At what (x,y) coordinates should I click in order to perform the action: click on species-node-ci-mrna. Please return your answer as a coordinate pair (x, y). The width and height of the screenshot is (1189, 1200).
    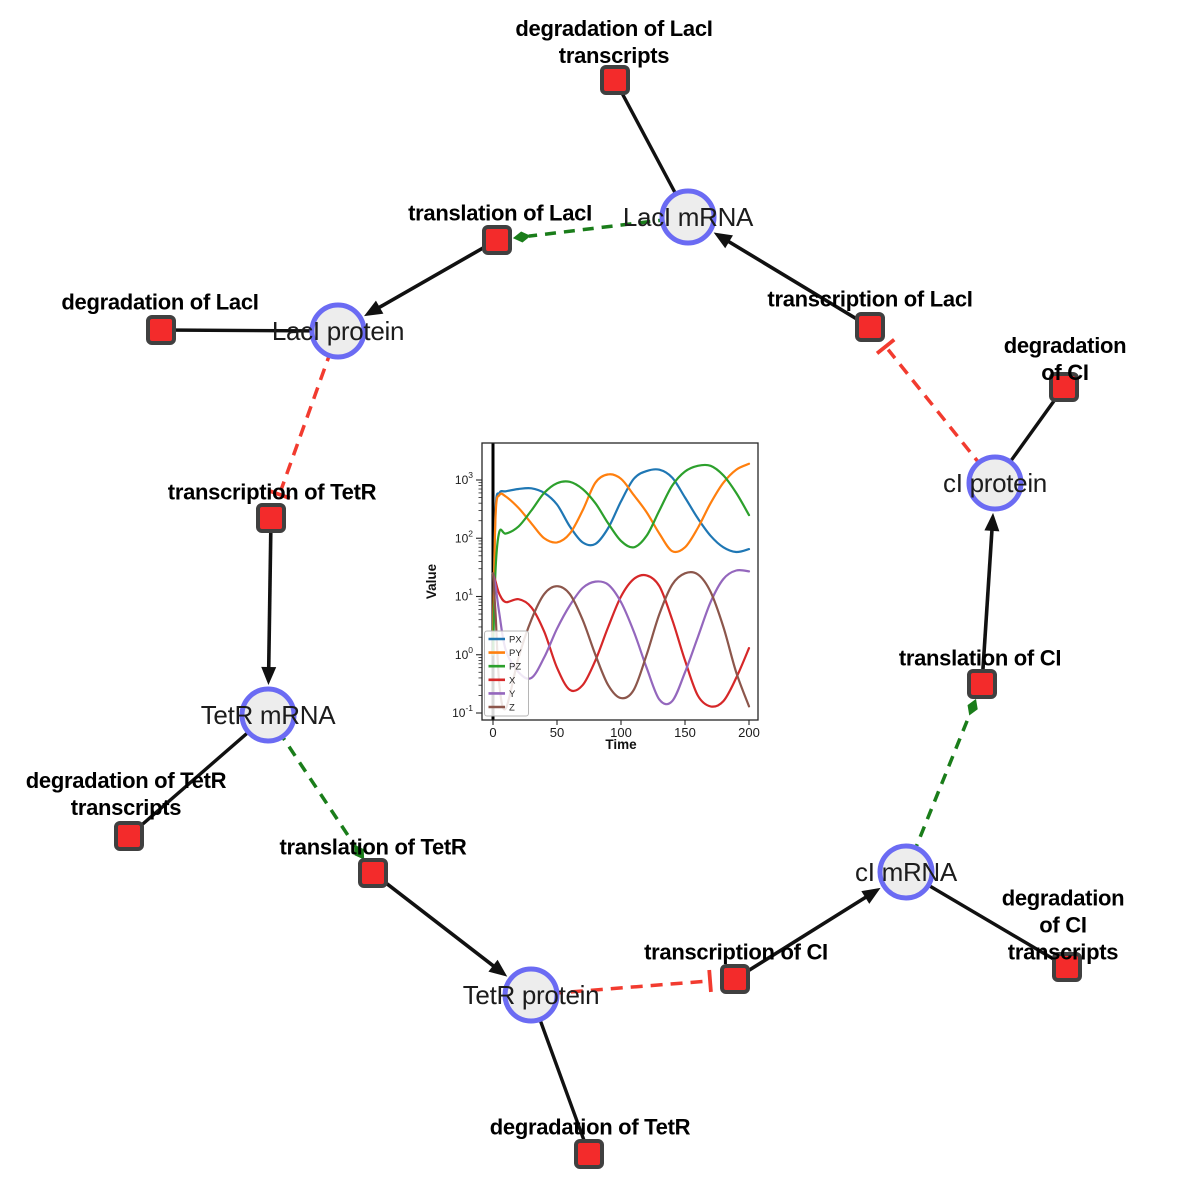
    Looking at the image, I should click on (906, 872).